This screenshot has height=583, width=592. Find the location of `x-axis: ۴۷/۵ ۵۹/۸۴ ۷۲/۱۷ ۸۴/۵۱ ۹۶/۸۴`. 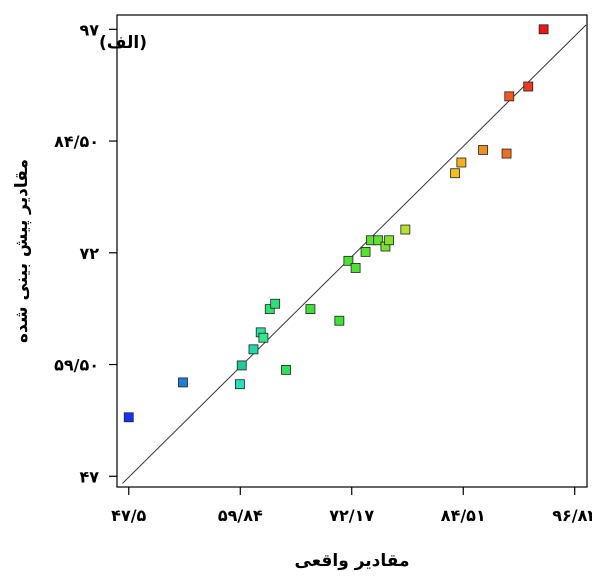

x-axis: ۴۷/۵ ۵۹/۸۴ ۷۲/۱۷ ۸۴/۵۱ ۹۶/۸۴ is located at coordinates (351, 506).